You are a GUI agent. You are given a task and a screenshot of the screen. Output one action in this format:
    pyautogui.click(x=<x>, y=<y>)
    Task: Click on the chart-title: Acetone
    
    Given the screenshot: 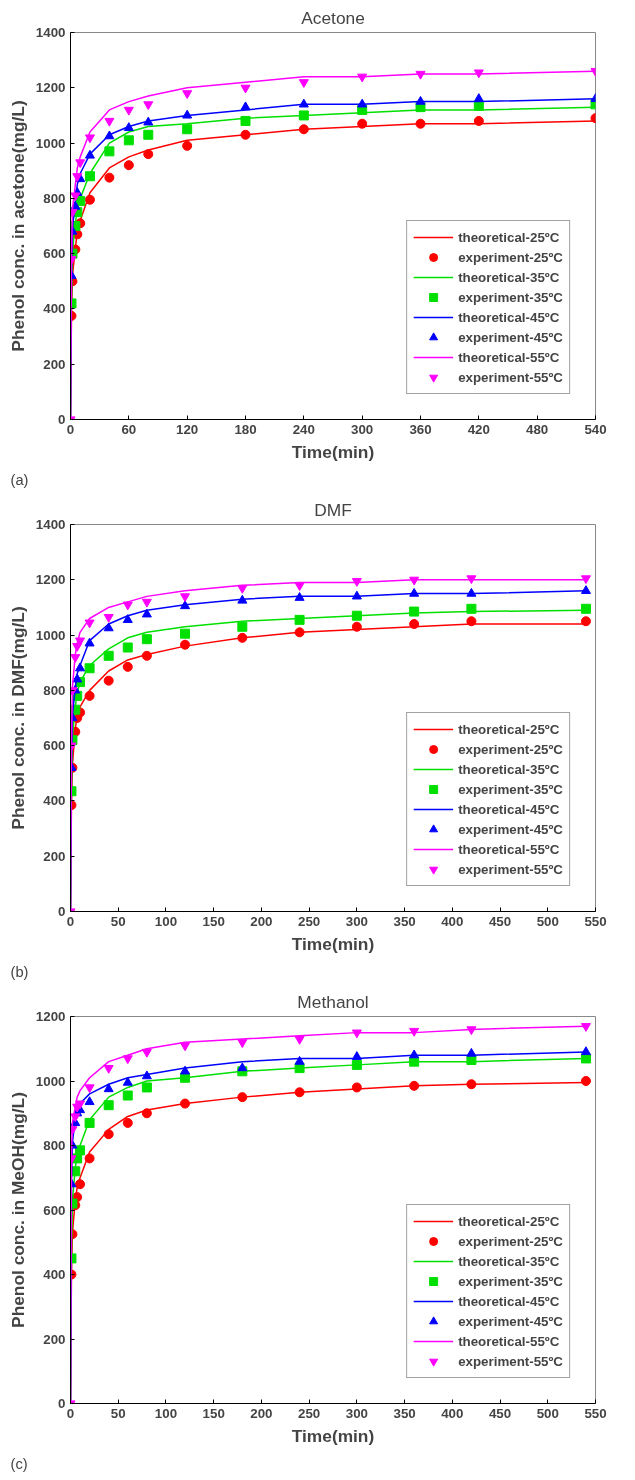 What is the action you would take?
    pyautogui.click(x=333, y=17)
    